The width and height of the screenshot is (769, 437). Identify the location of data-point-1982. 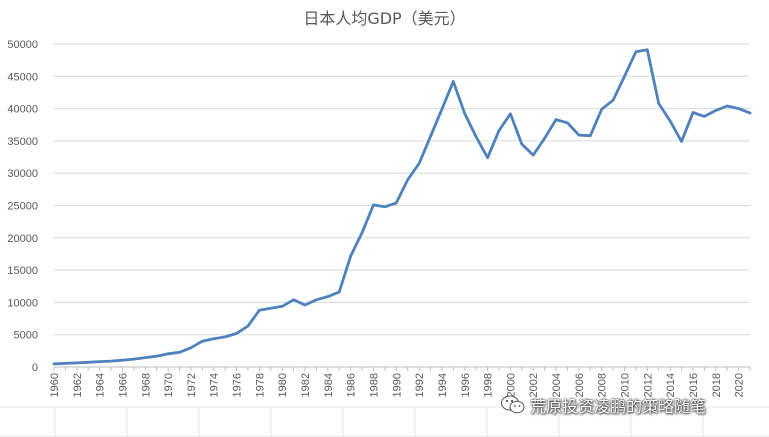
(305, 305).